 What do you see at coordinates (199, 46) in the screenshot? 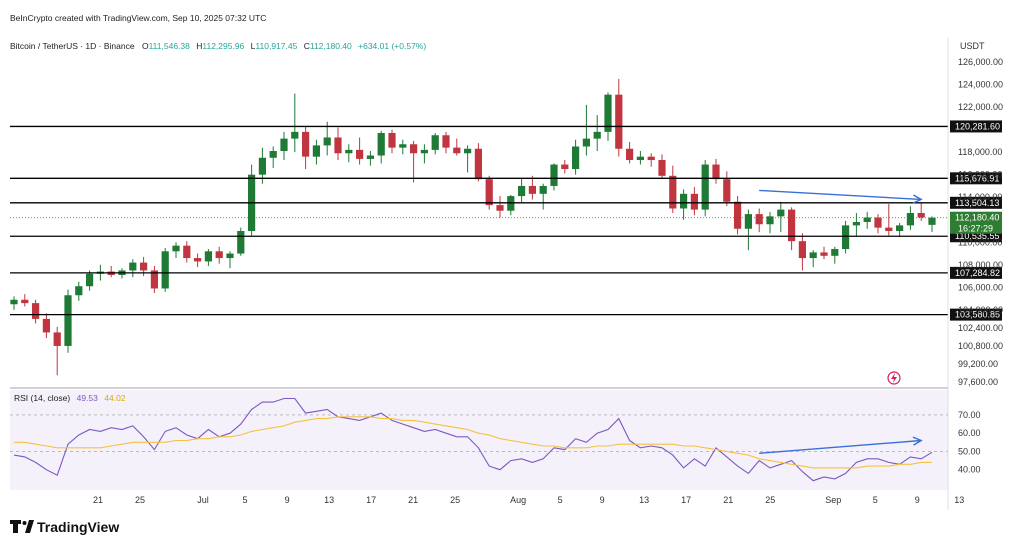
I see `high-label: H` at bounding box center [199, 46].